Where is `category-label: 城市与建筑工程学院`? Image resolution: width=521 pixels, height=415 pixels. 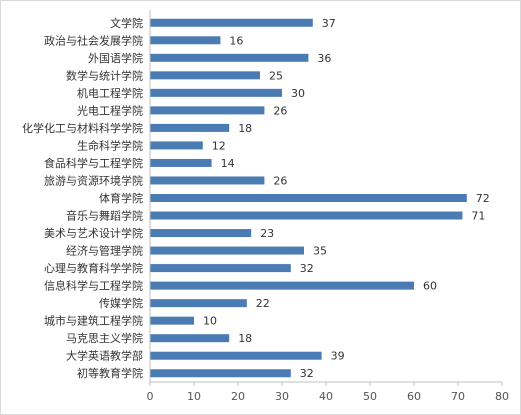 category-label: 城市与建筑工程学院 is located at coordinates (93, 321).